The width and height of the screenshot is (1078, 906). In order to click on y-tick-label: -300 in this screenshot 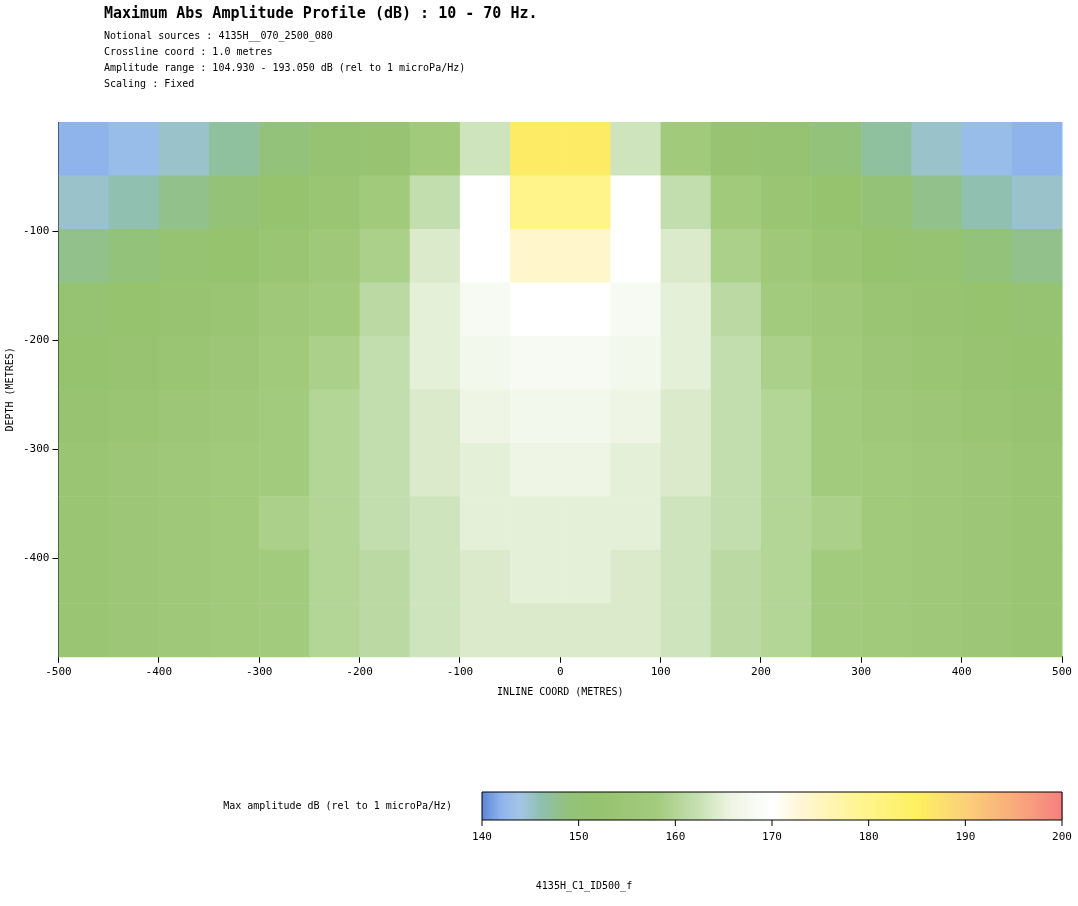, I will do `click(36, 449)`.